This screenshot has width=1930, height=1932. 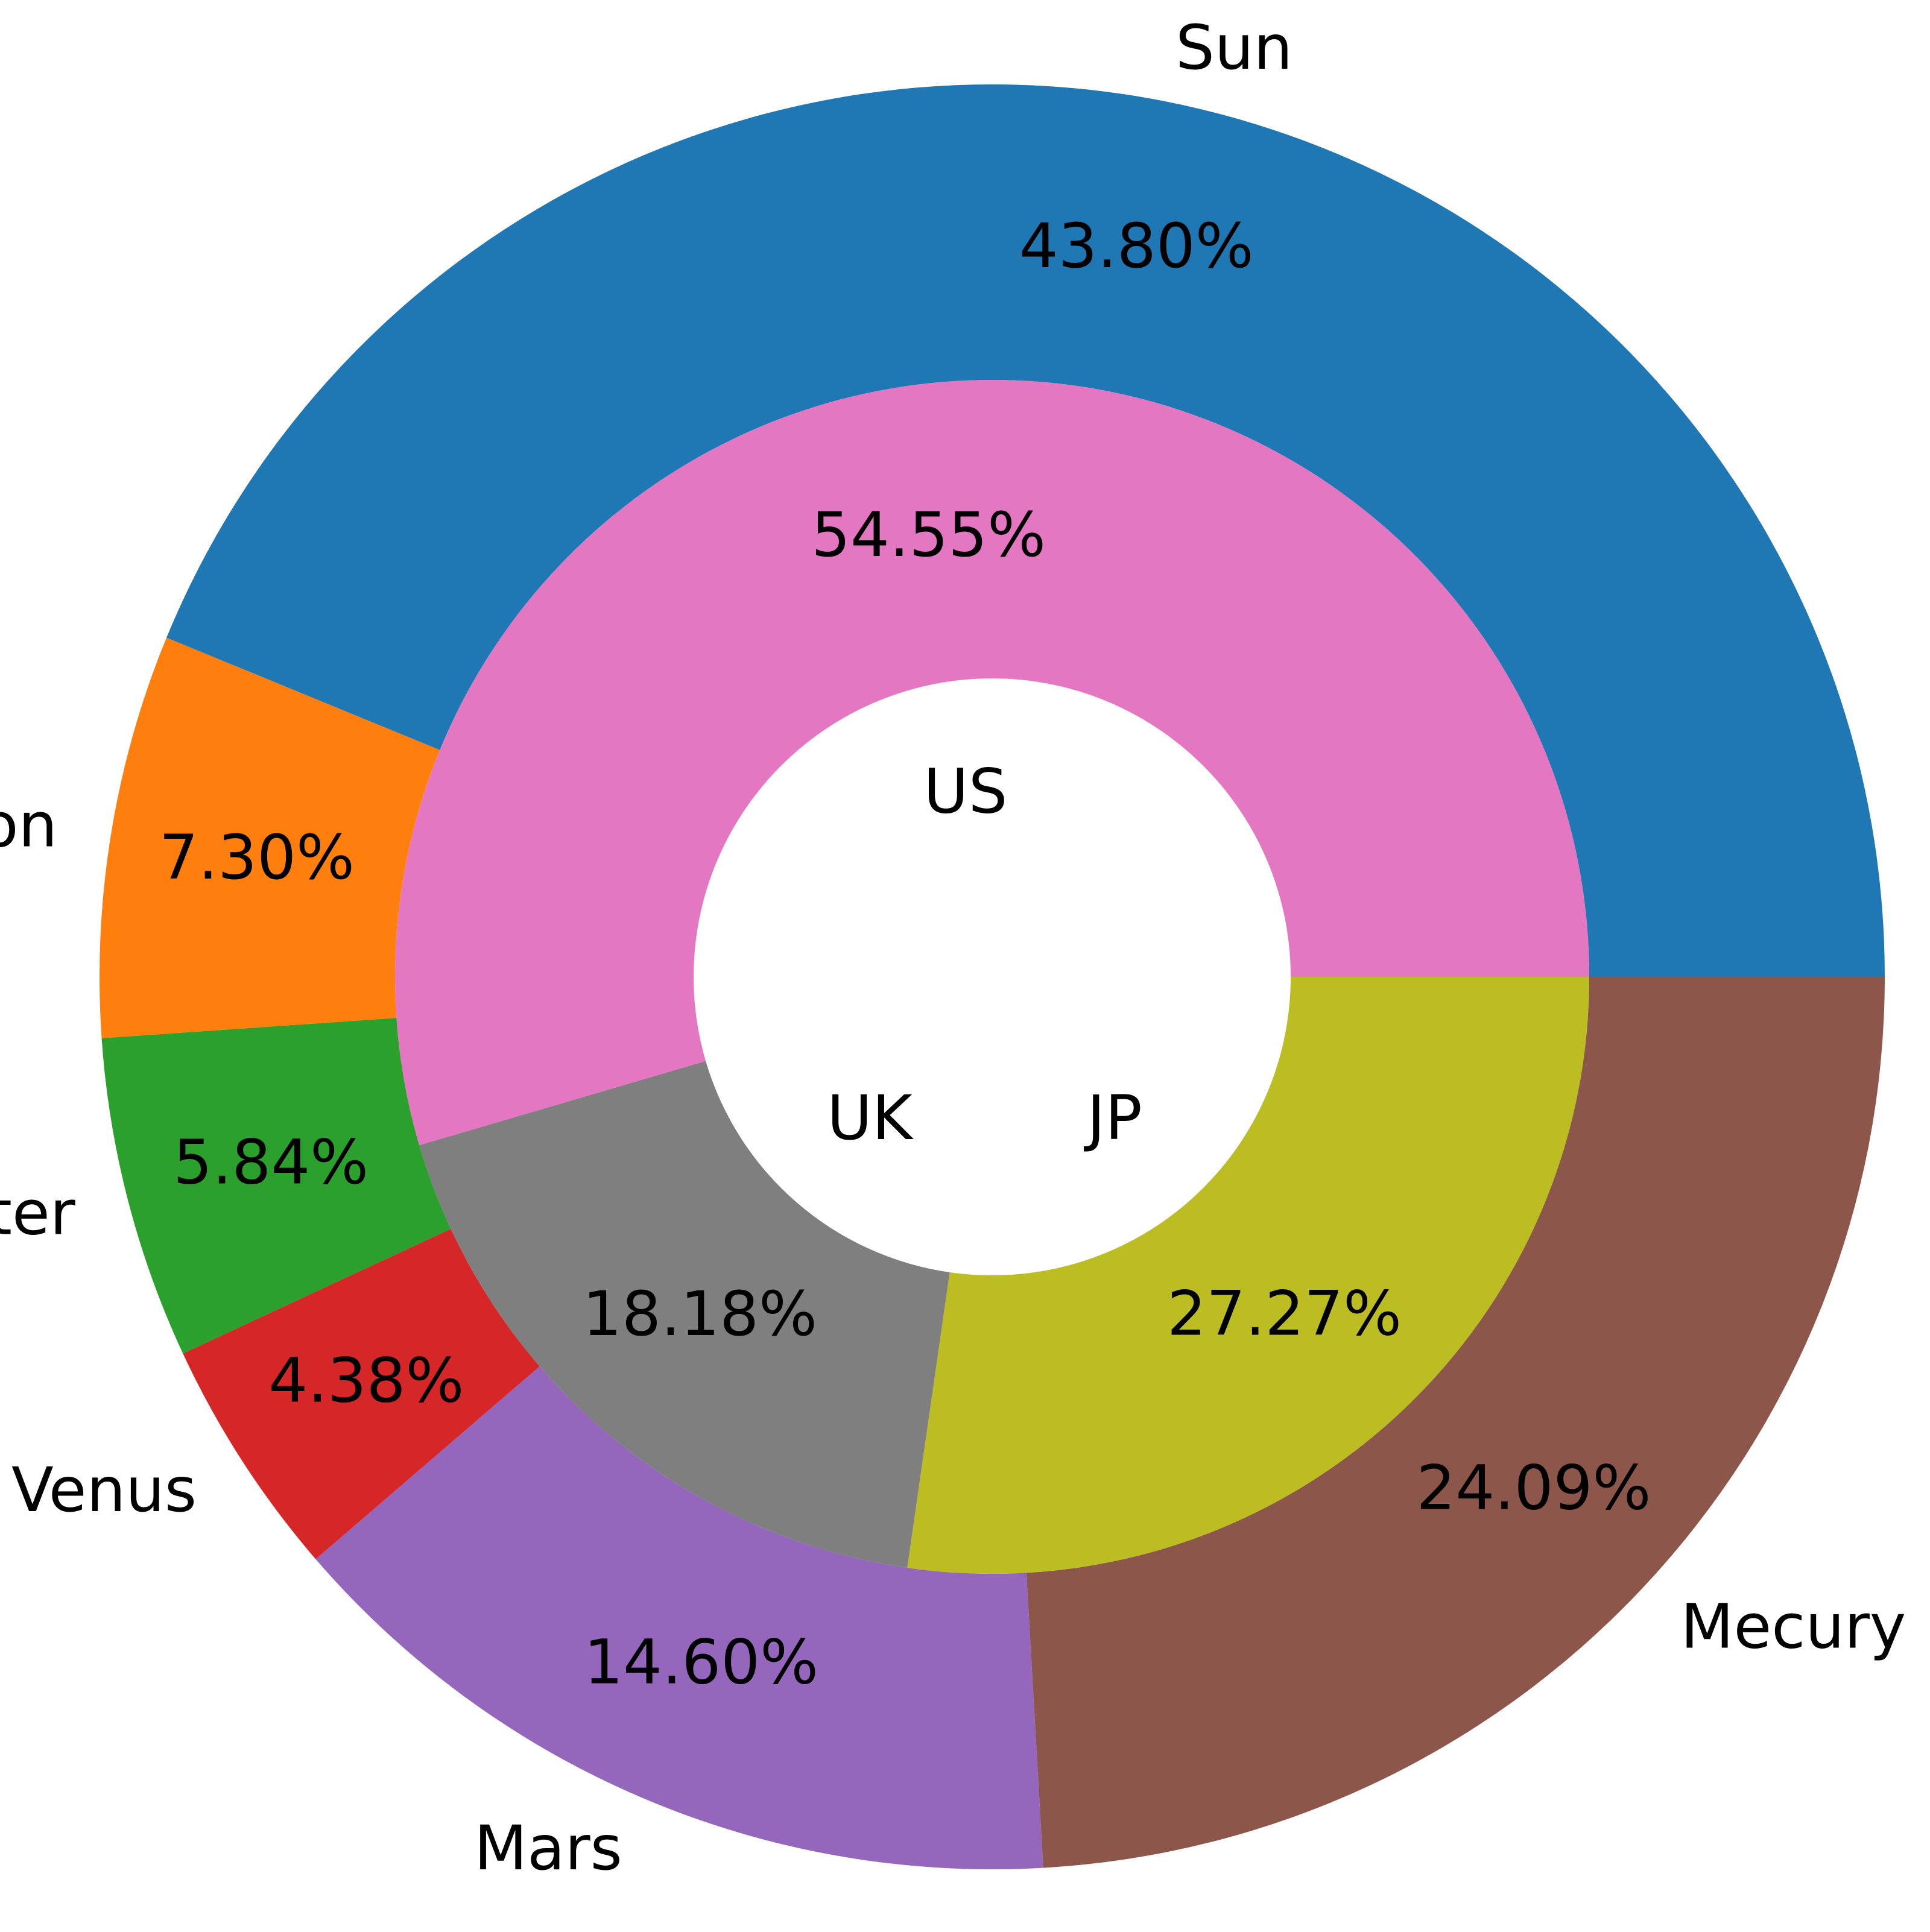 I want to click on outer_ring-percent-label-mecury: 24.09%, so click(x=1533, y=1488).